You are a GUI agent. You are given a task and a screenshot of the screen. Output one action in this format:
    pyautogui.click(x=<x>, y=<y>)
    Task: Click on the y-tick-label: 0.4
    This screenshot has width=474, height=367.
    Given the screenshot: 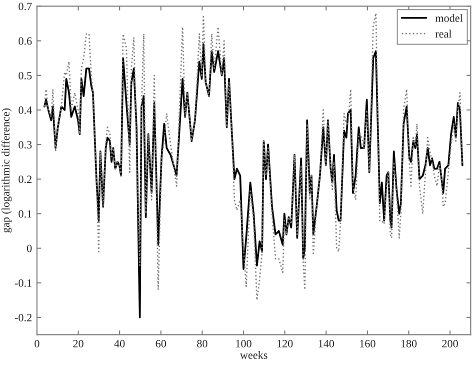 What is the action you would take?
    pyautogui.click(x=25, y=110)
    